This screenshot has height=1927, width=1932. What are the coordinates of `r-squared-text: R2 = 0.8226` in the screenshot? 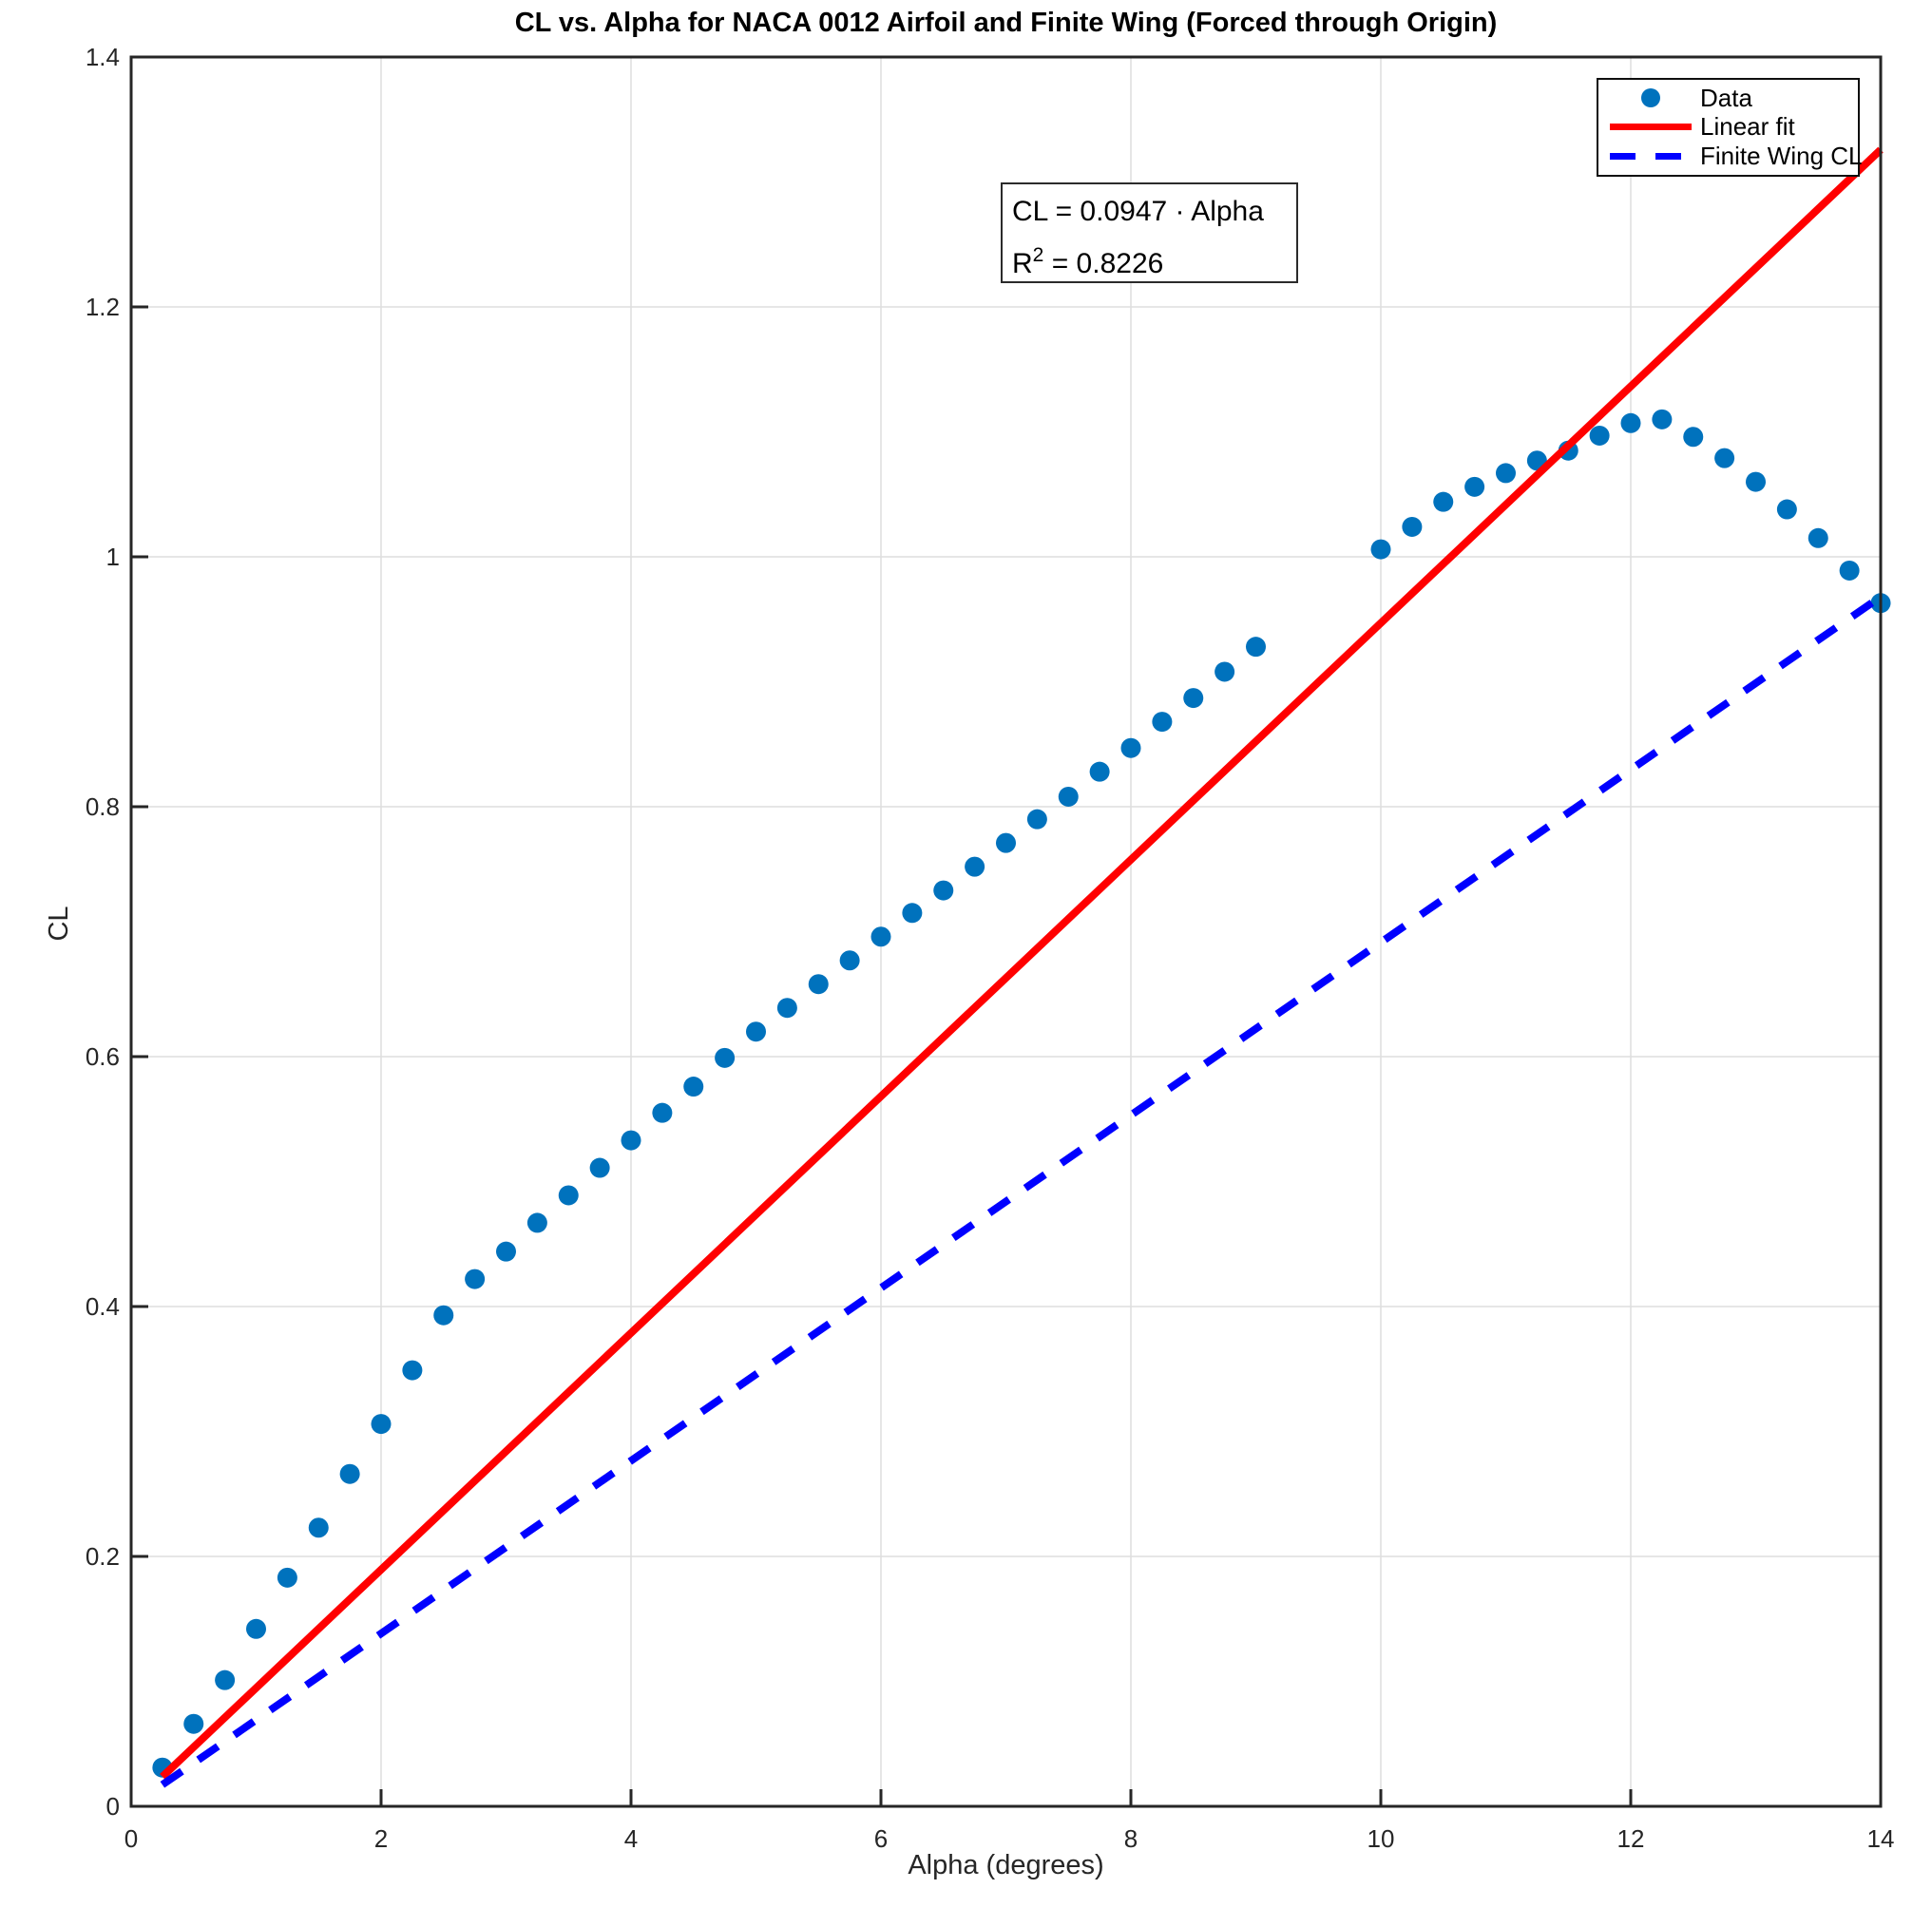 It's located at (1149, 260).